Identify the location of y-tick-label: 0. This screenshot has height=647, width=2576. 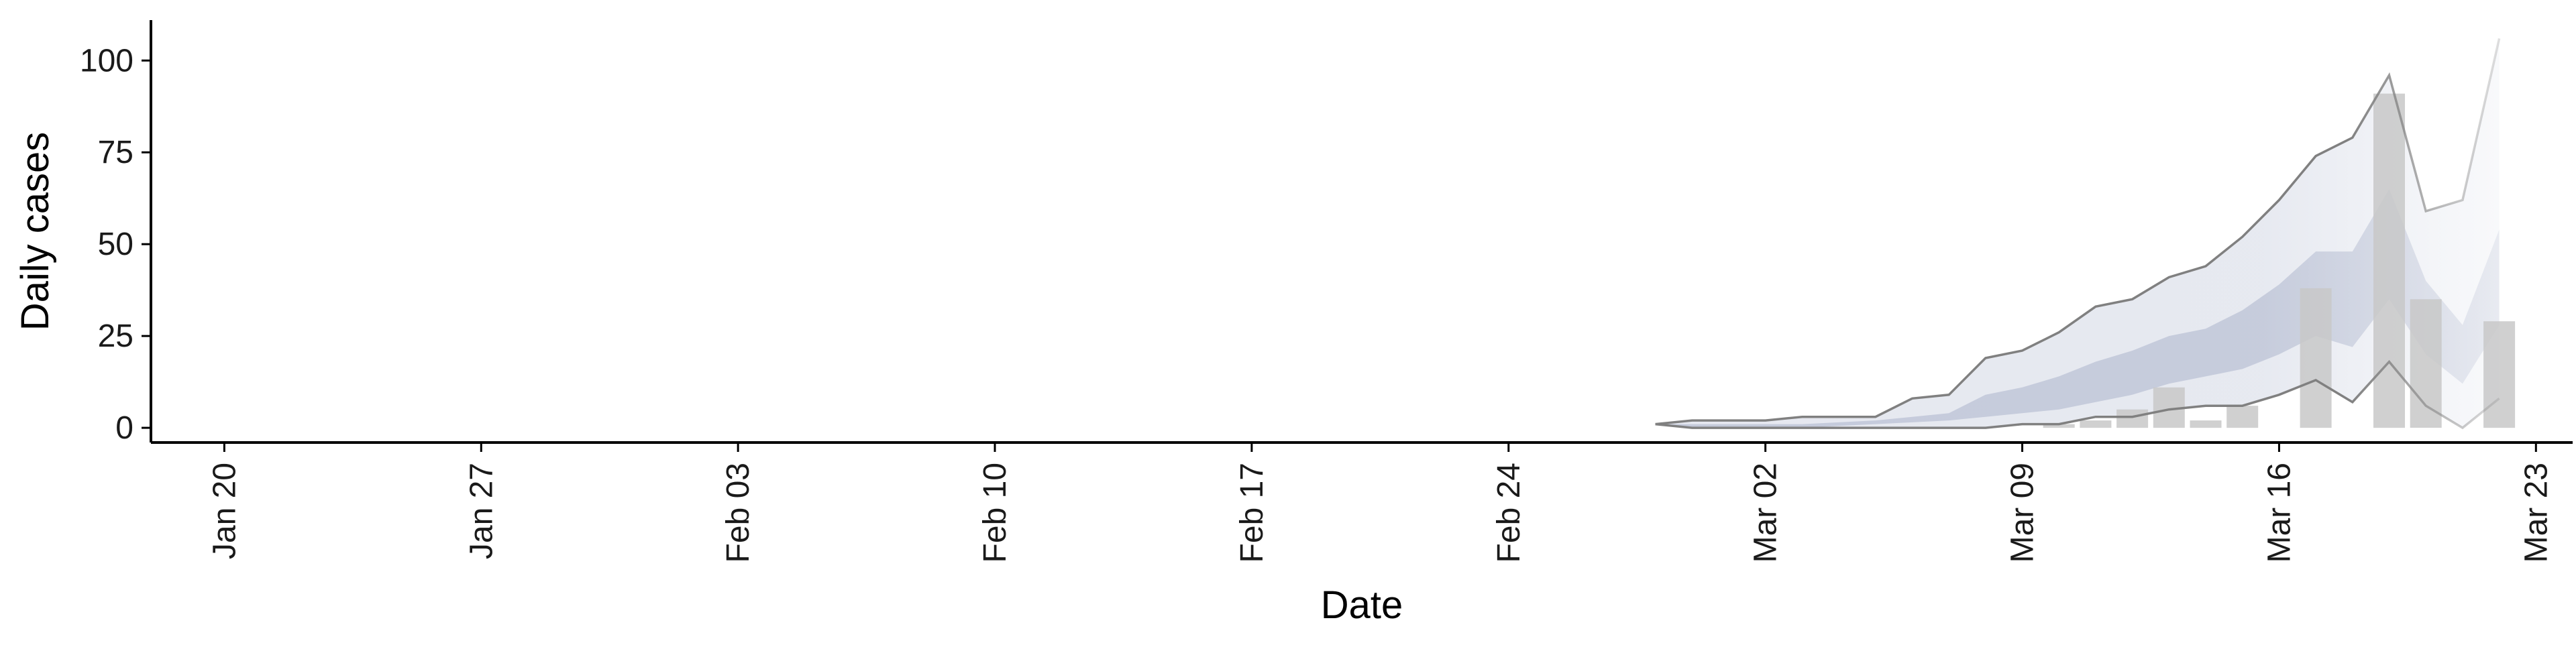
(124, 428).